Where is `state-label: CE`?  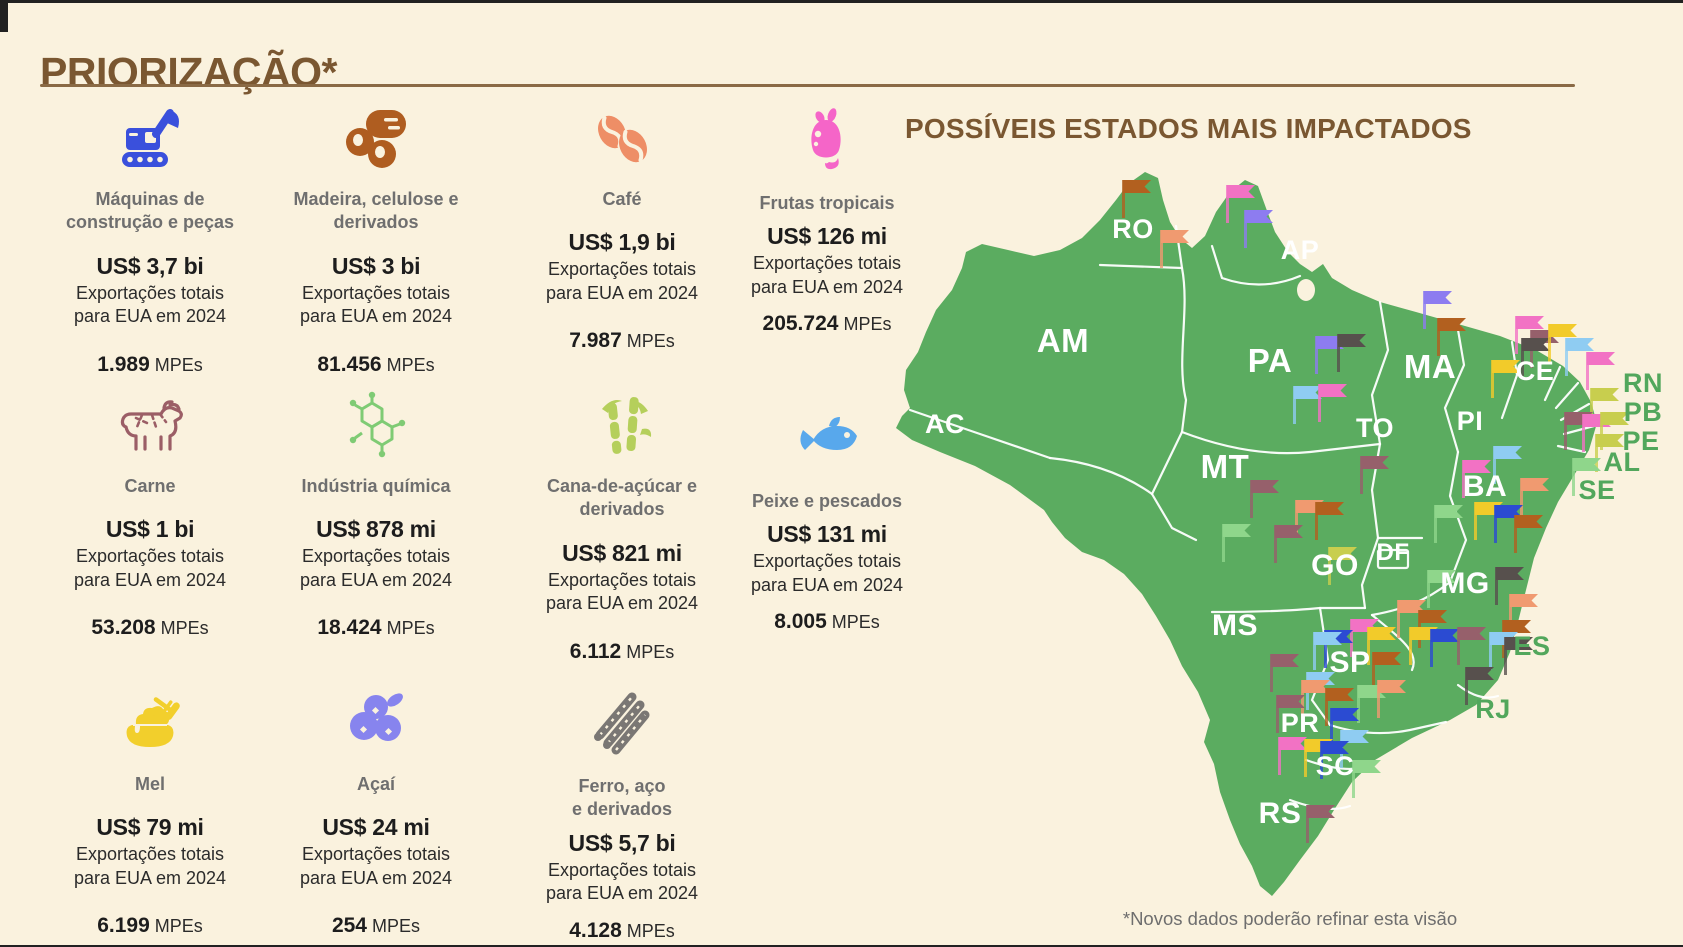
state-label: CE is located at coordinates (1535, 371).